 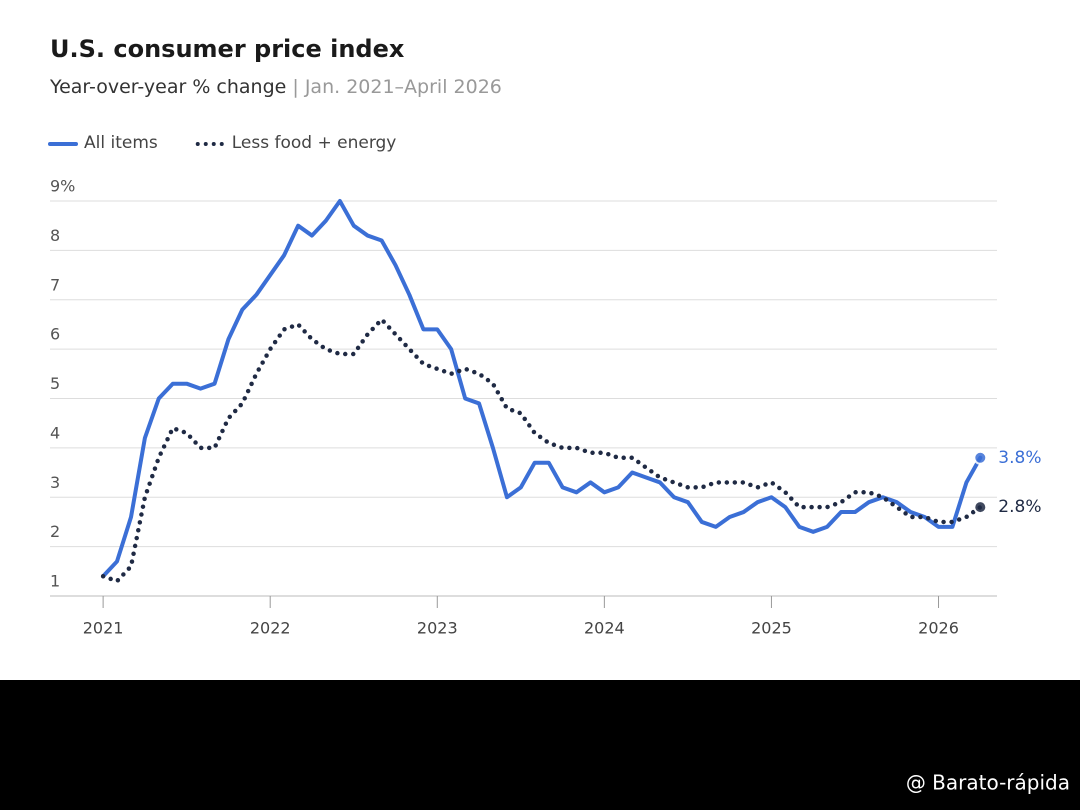 I want to click on y-tick-label: 9%, so click(x=62, y=186).